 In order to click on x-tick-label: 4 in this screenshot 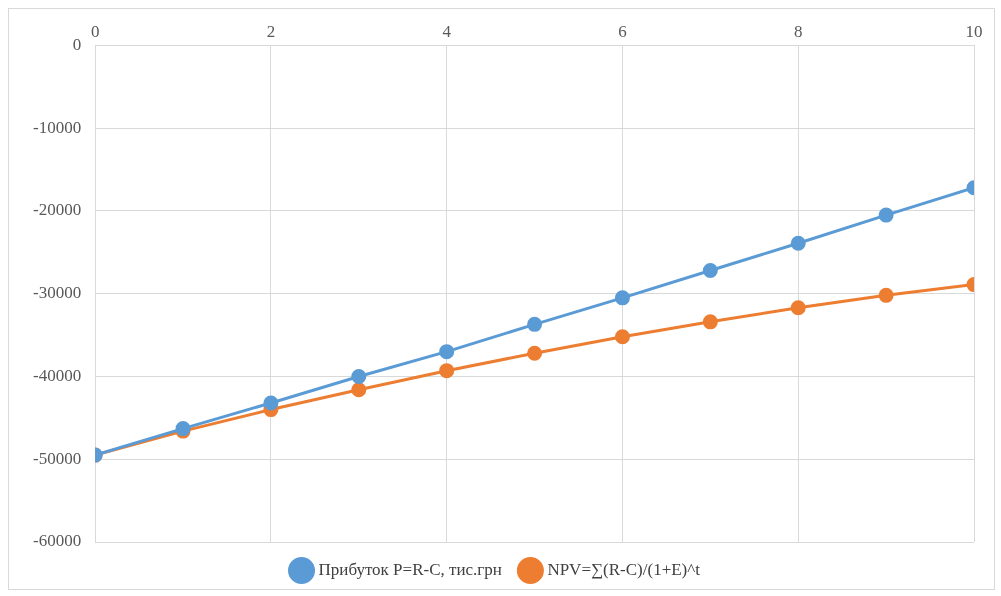, I will do `click(447, 31)`.